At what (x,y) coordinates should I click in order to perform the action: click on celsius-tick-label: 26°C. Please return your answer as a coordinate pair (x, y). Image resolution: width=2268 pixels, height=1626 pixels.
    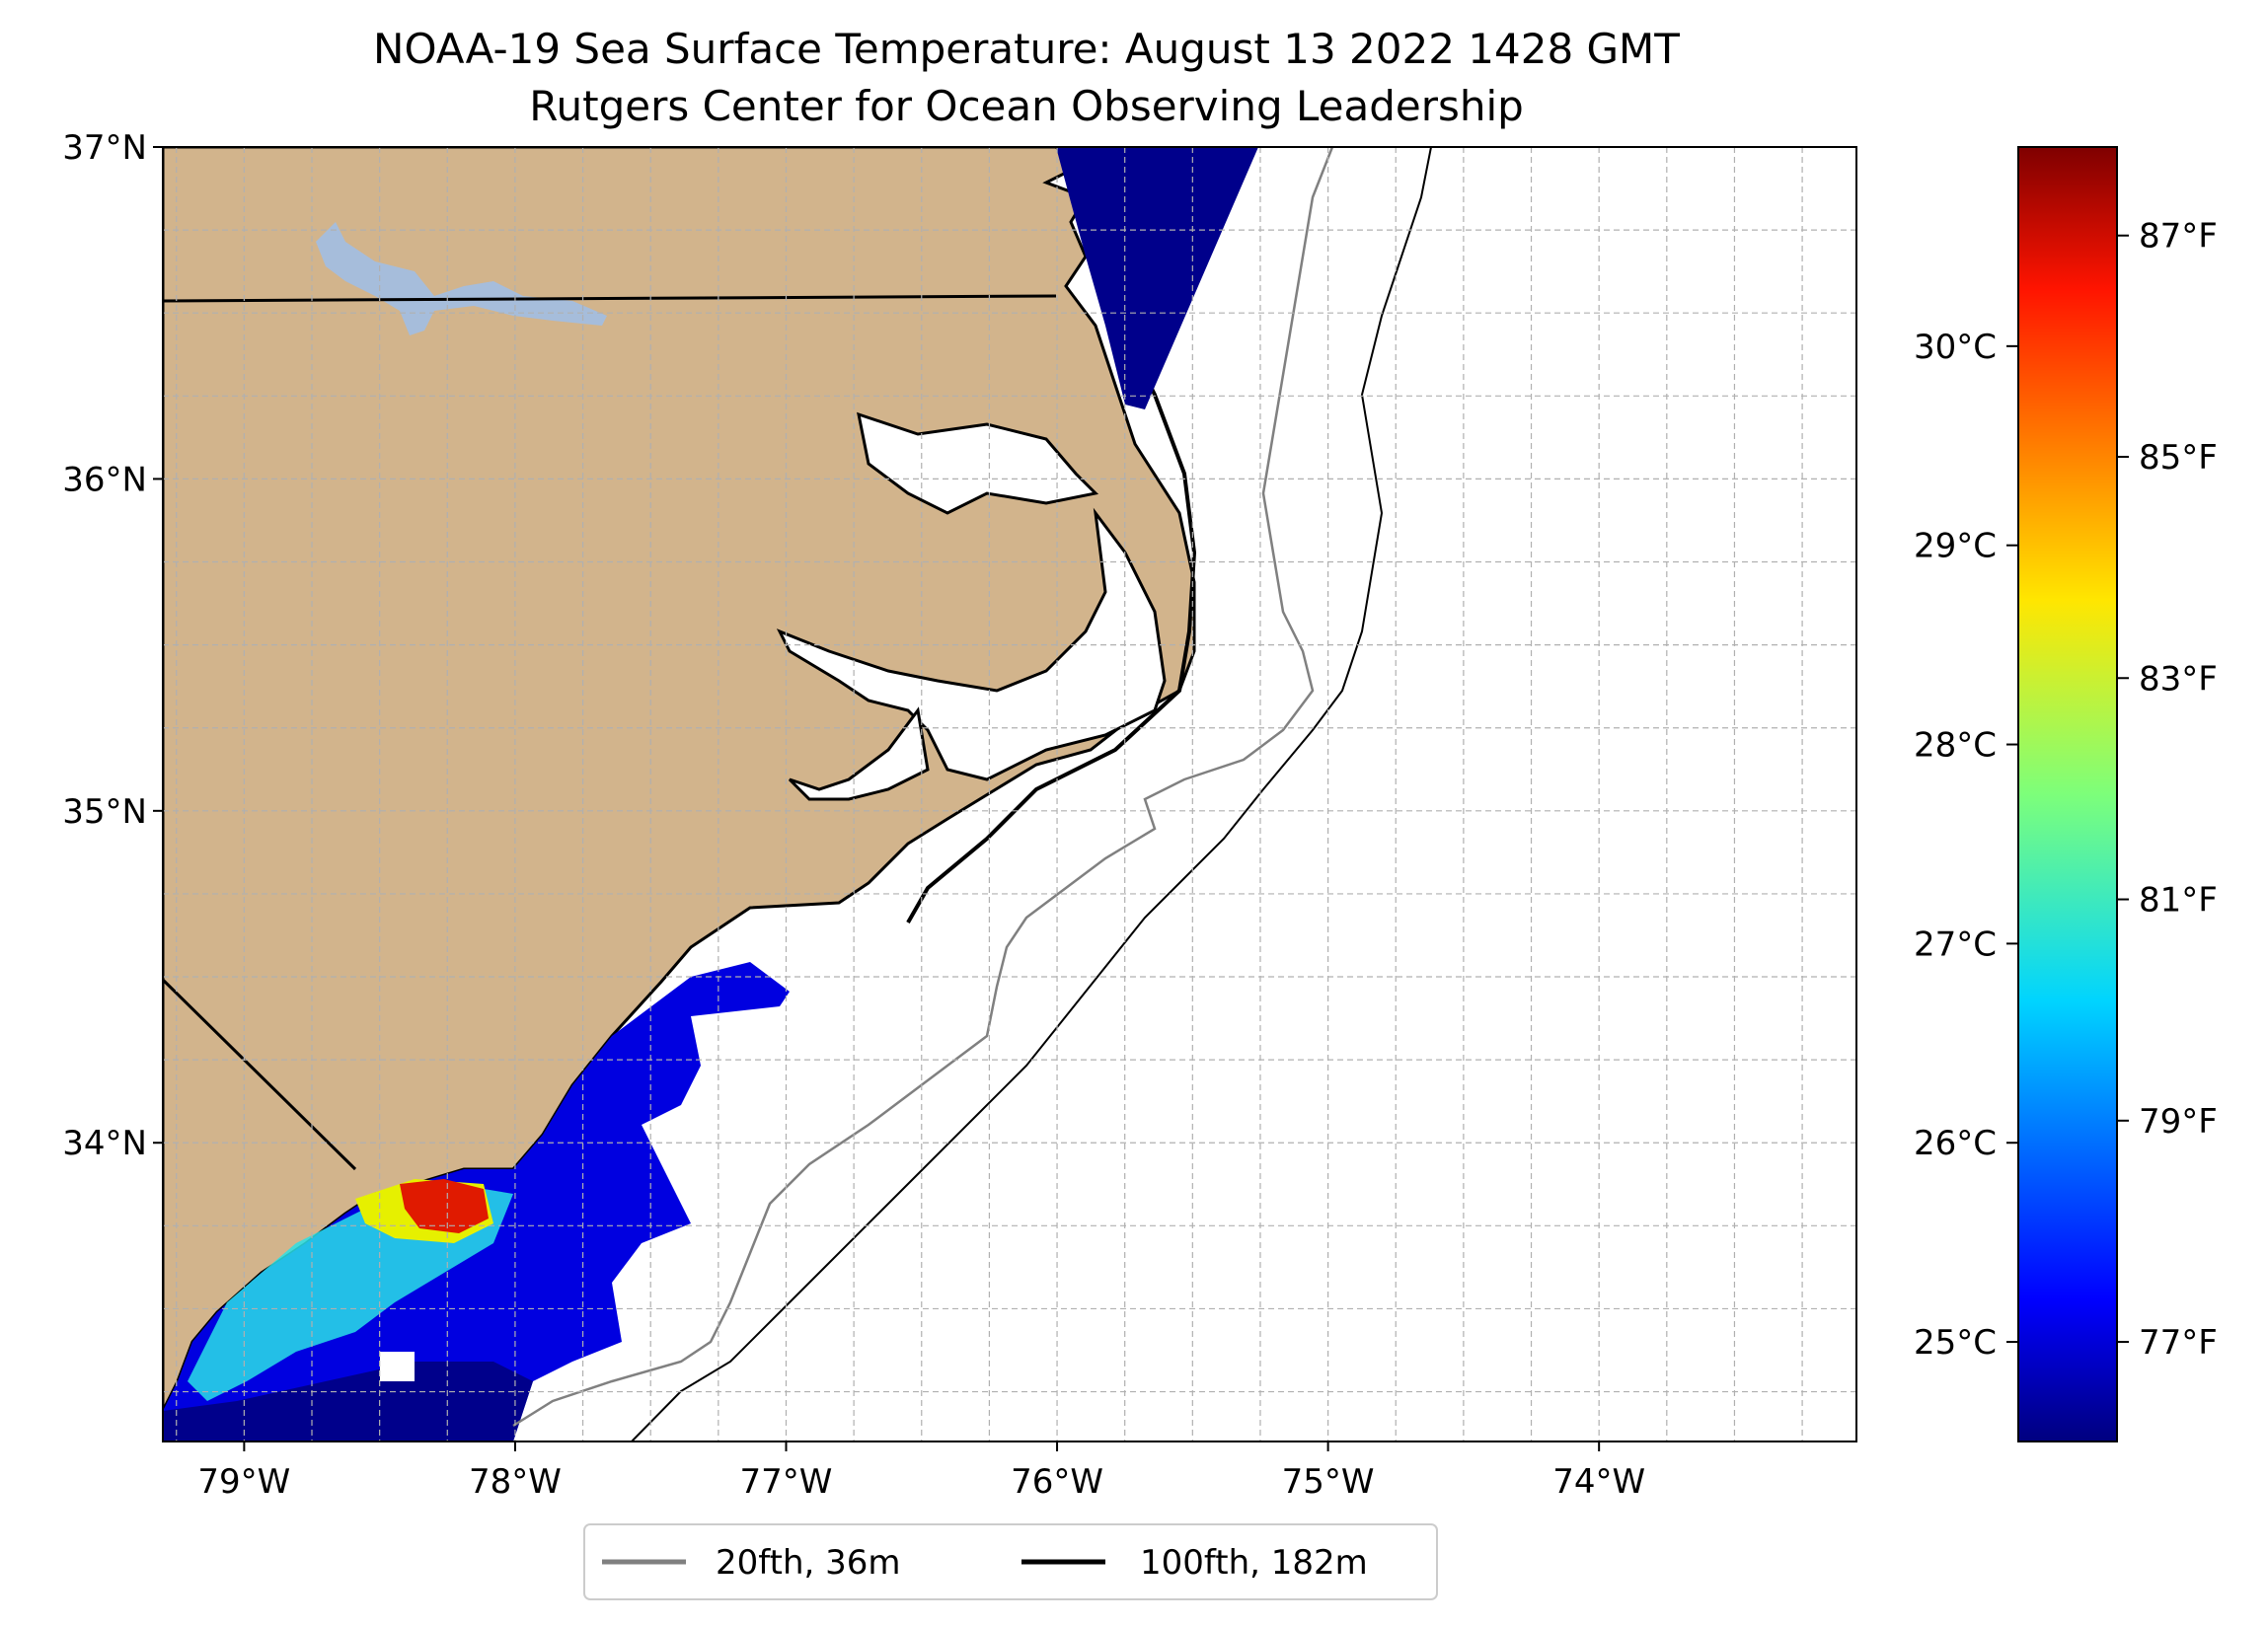
    Looking at the image, I should click on (1956, 1143).